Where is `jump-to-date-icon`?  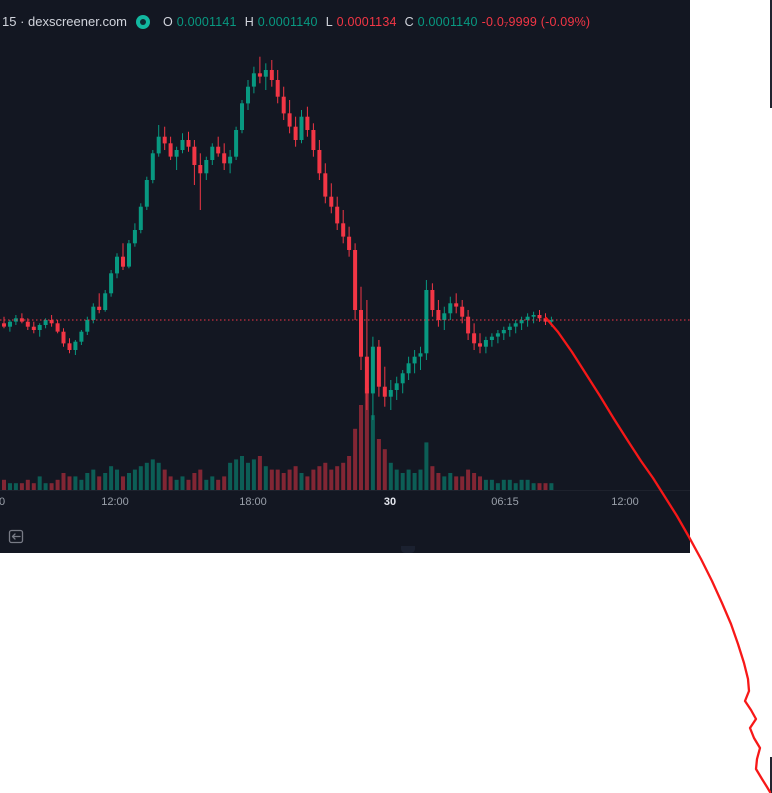 jump-to-date-icon is located at coordinates (16, 536).